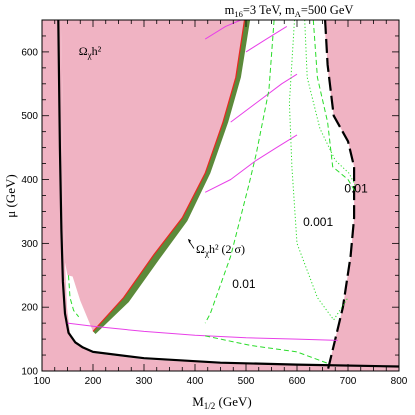 The image size is (415, 415). What do you see at coordinates (29, 180) in the screenshot?
I see `y-tick-label: 400` at bounding box center [29, 180].